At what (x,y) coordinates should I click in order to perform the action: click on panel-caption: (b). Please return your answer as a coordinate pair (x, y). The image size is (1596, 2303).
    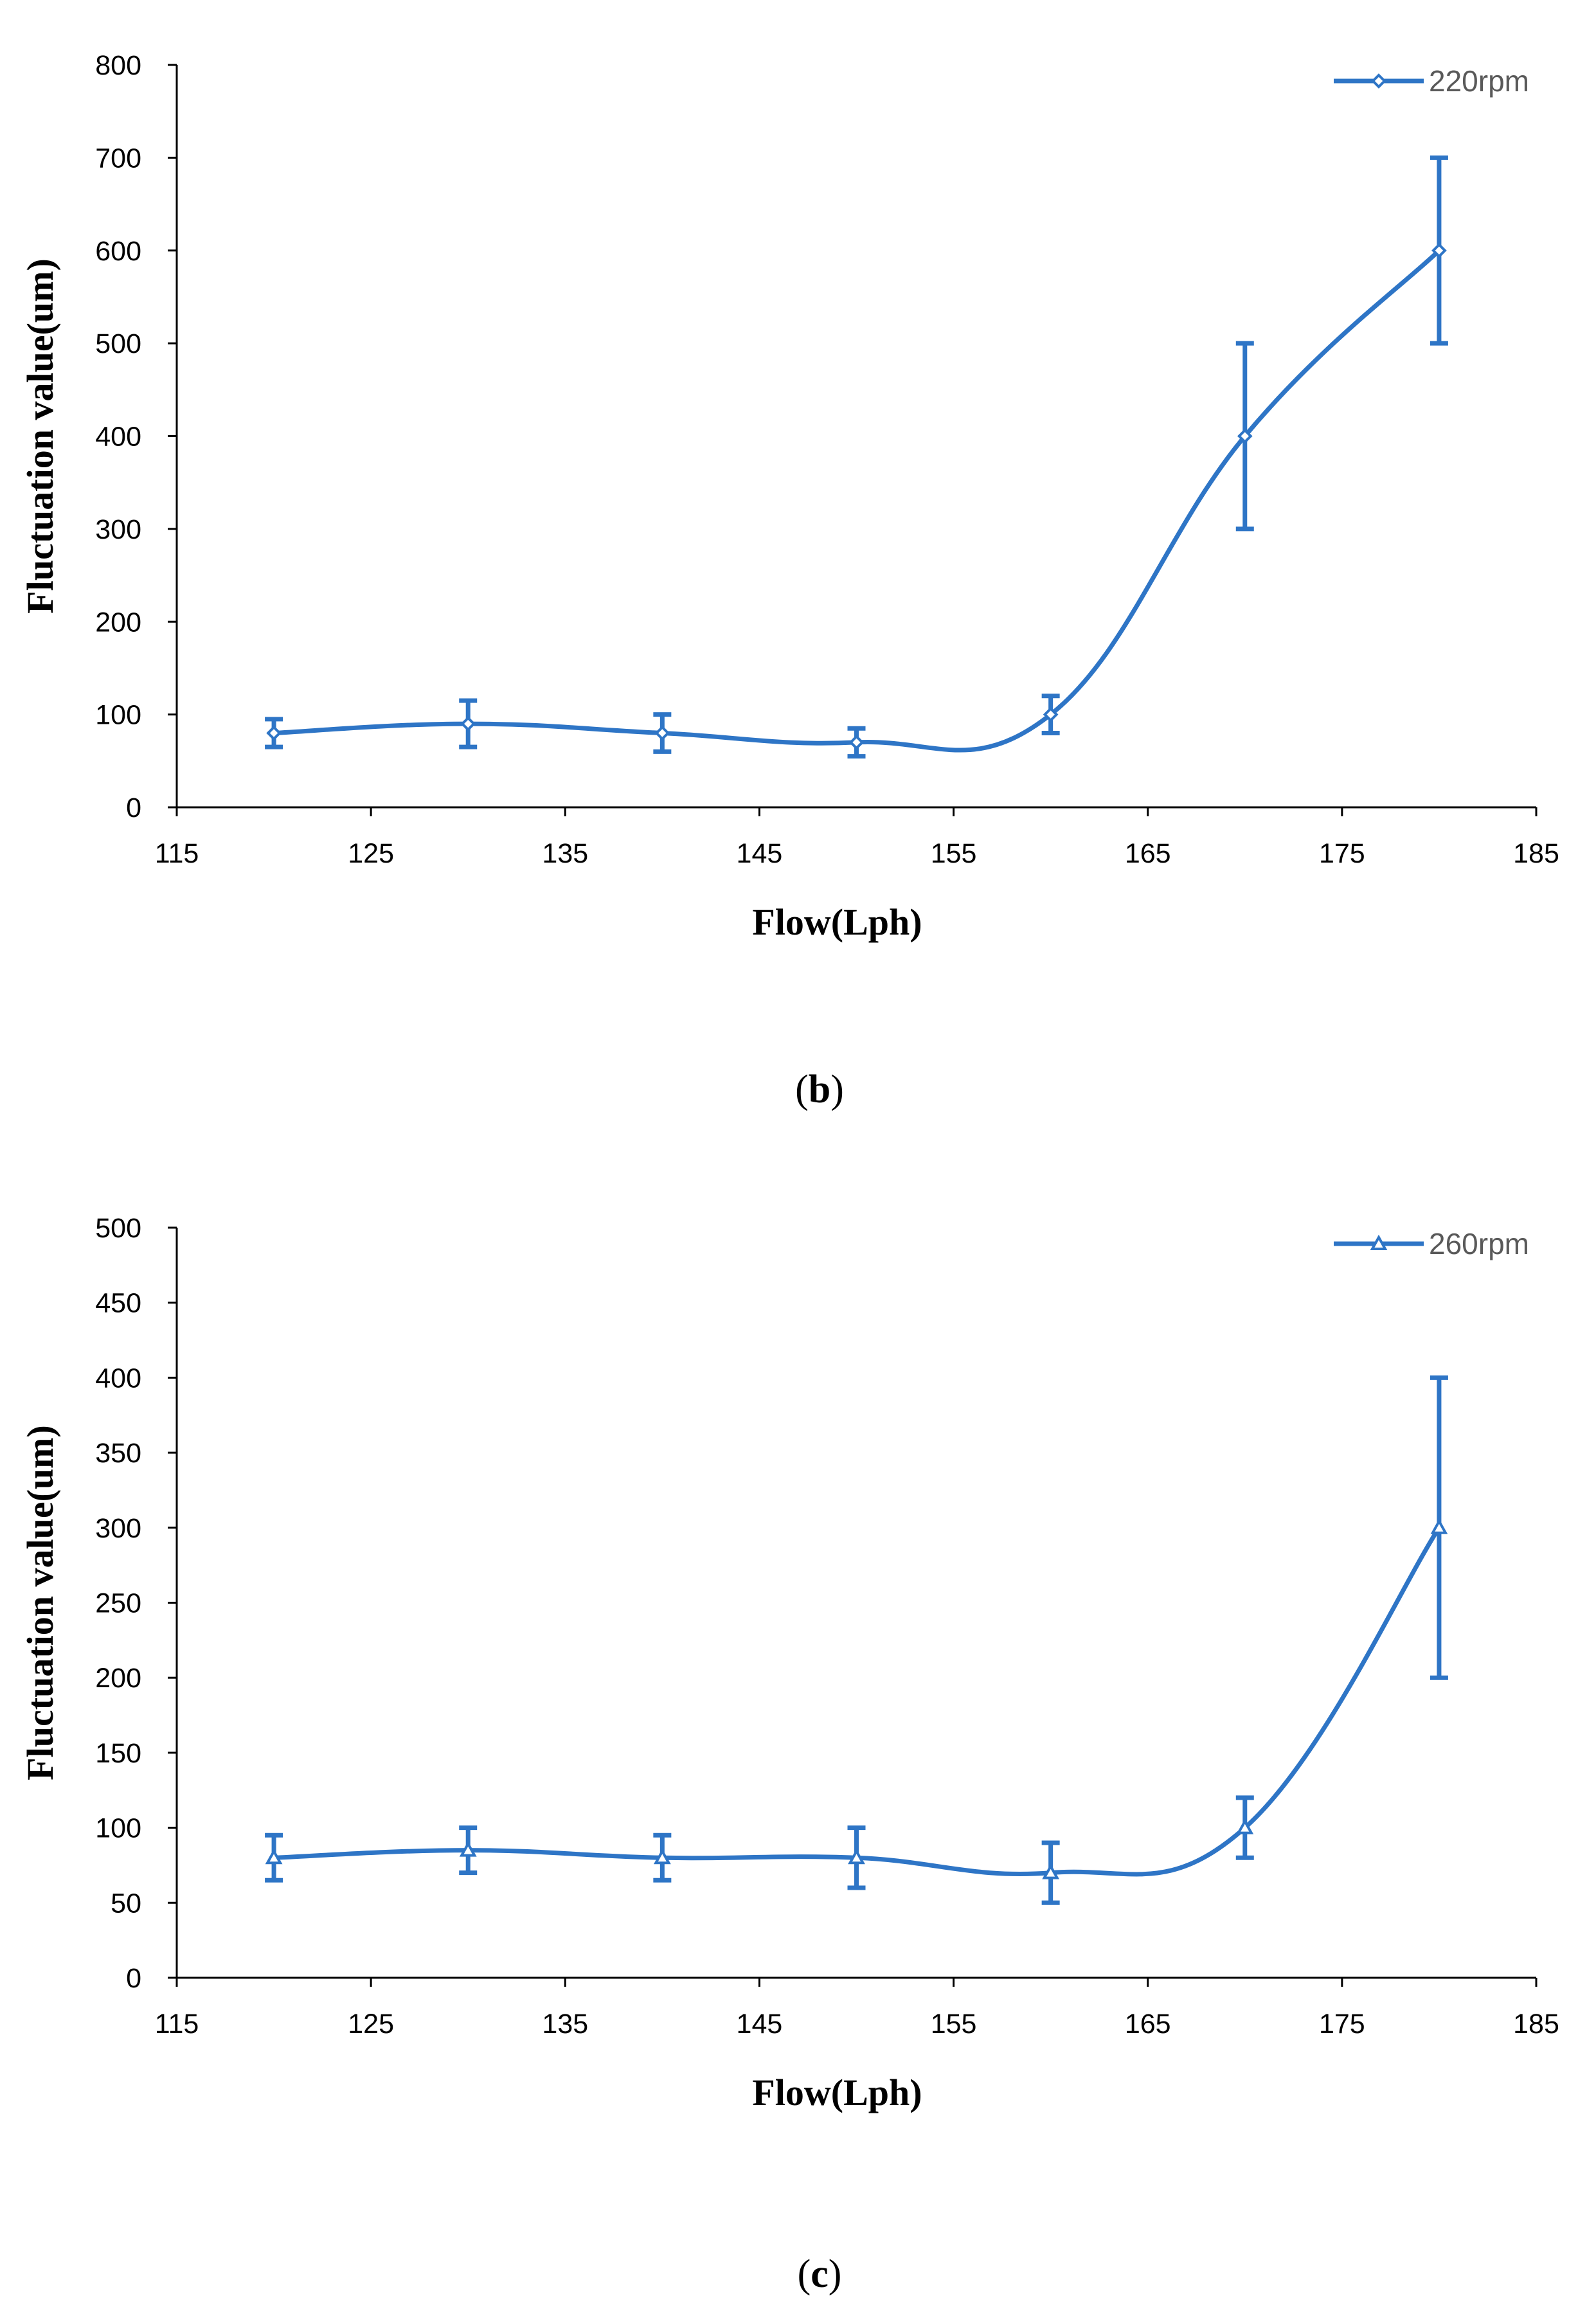
    Looking at the image, I should click on (820, 1089).